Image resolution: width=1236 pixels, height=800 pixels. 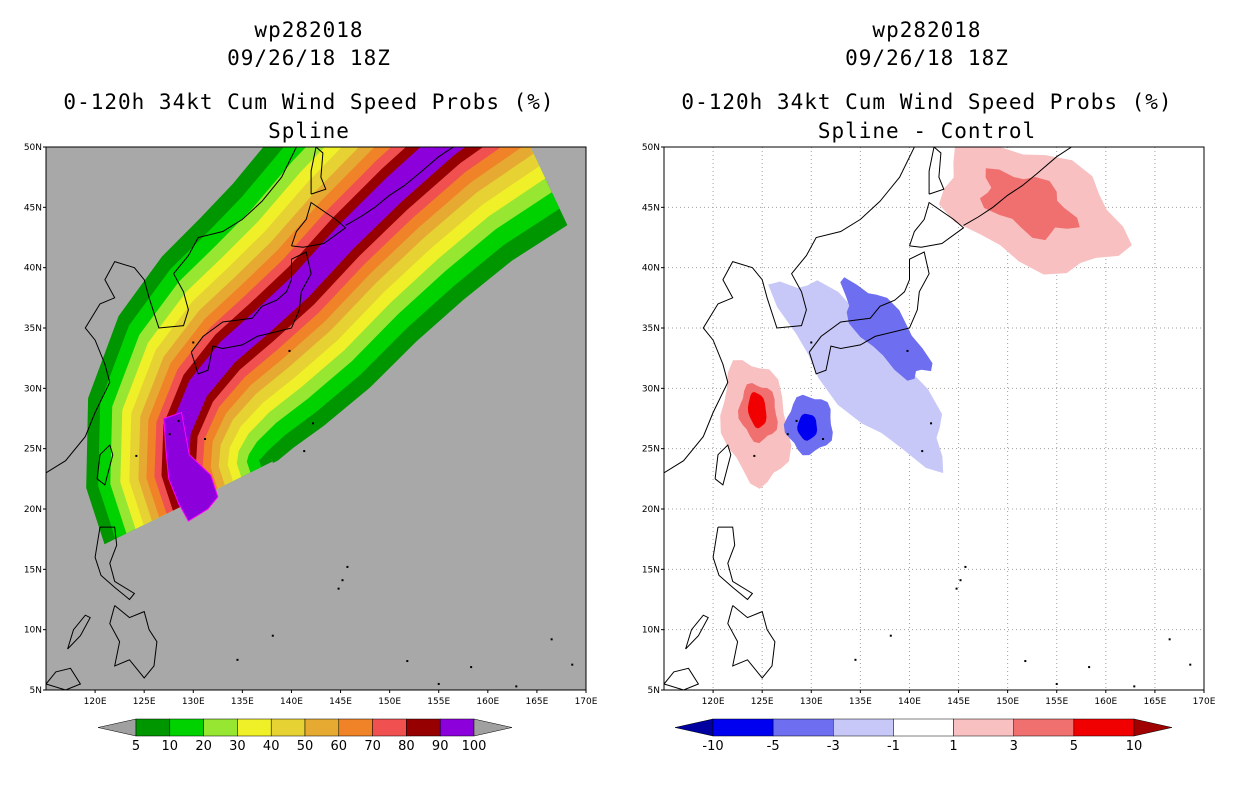 I want to click on right-xtick-label-4: 140E, so click(x=909, y=702).